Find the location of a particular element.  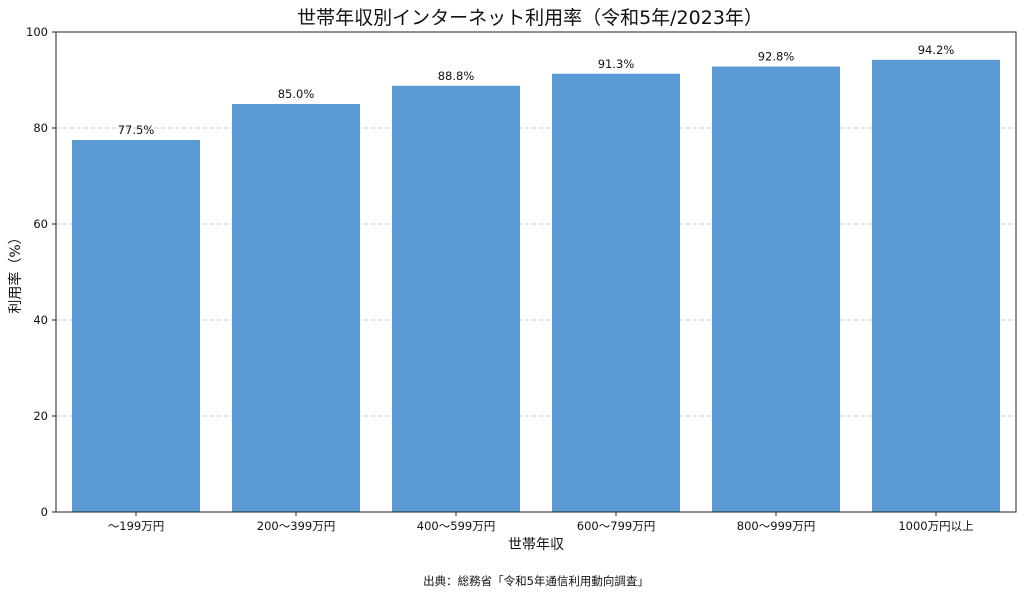

x-tick-label: 800～999万円 is located at coordinates (776, 526).